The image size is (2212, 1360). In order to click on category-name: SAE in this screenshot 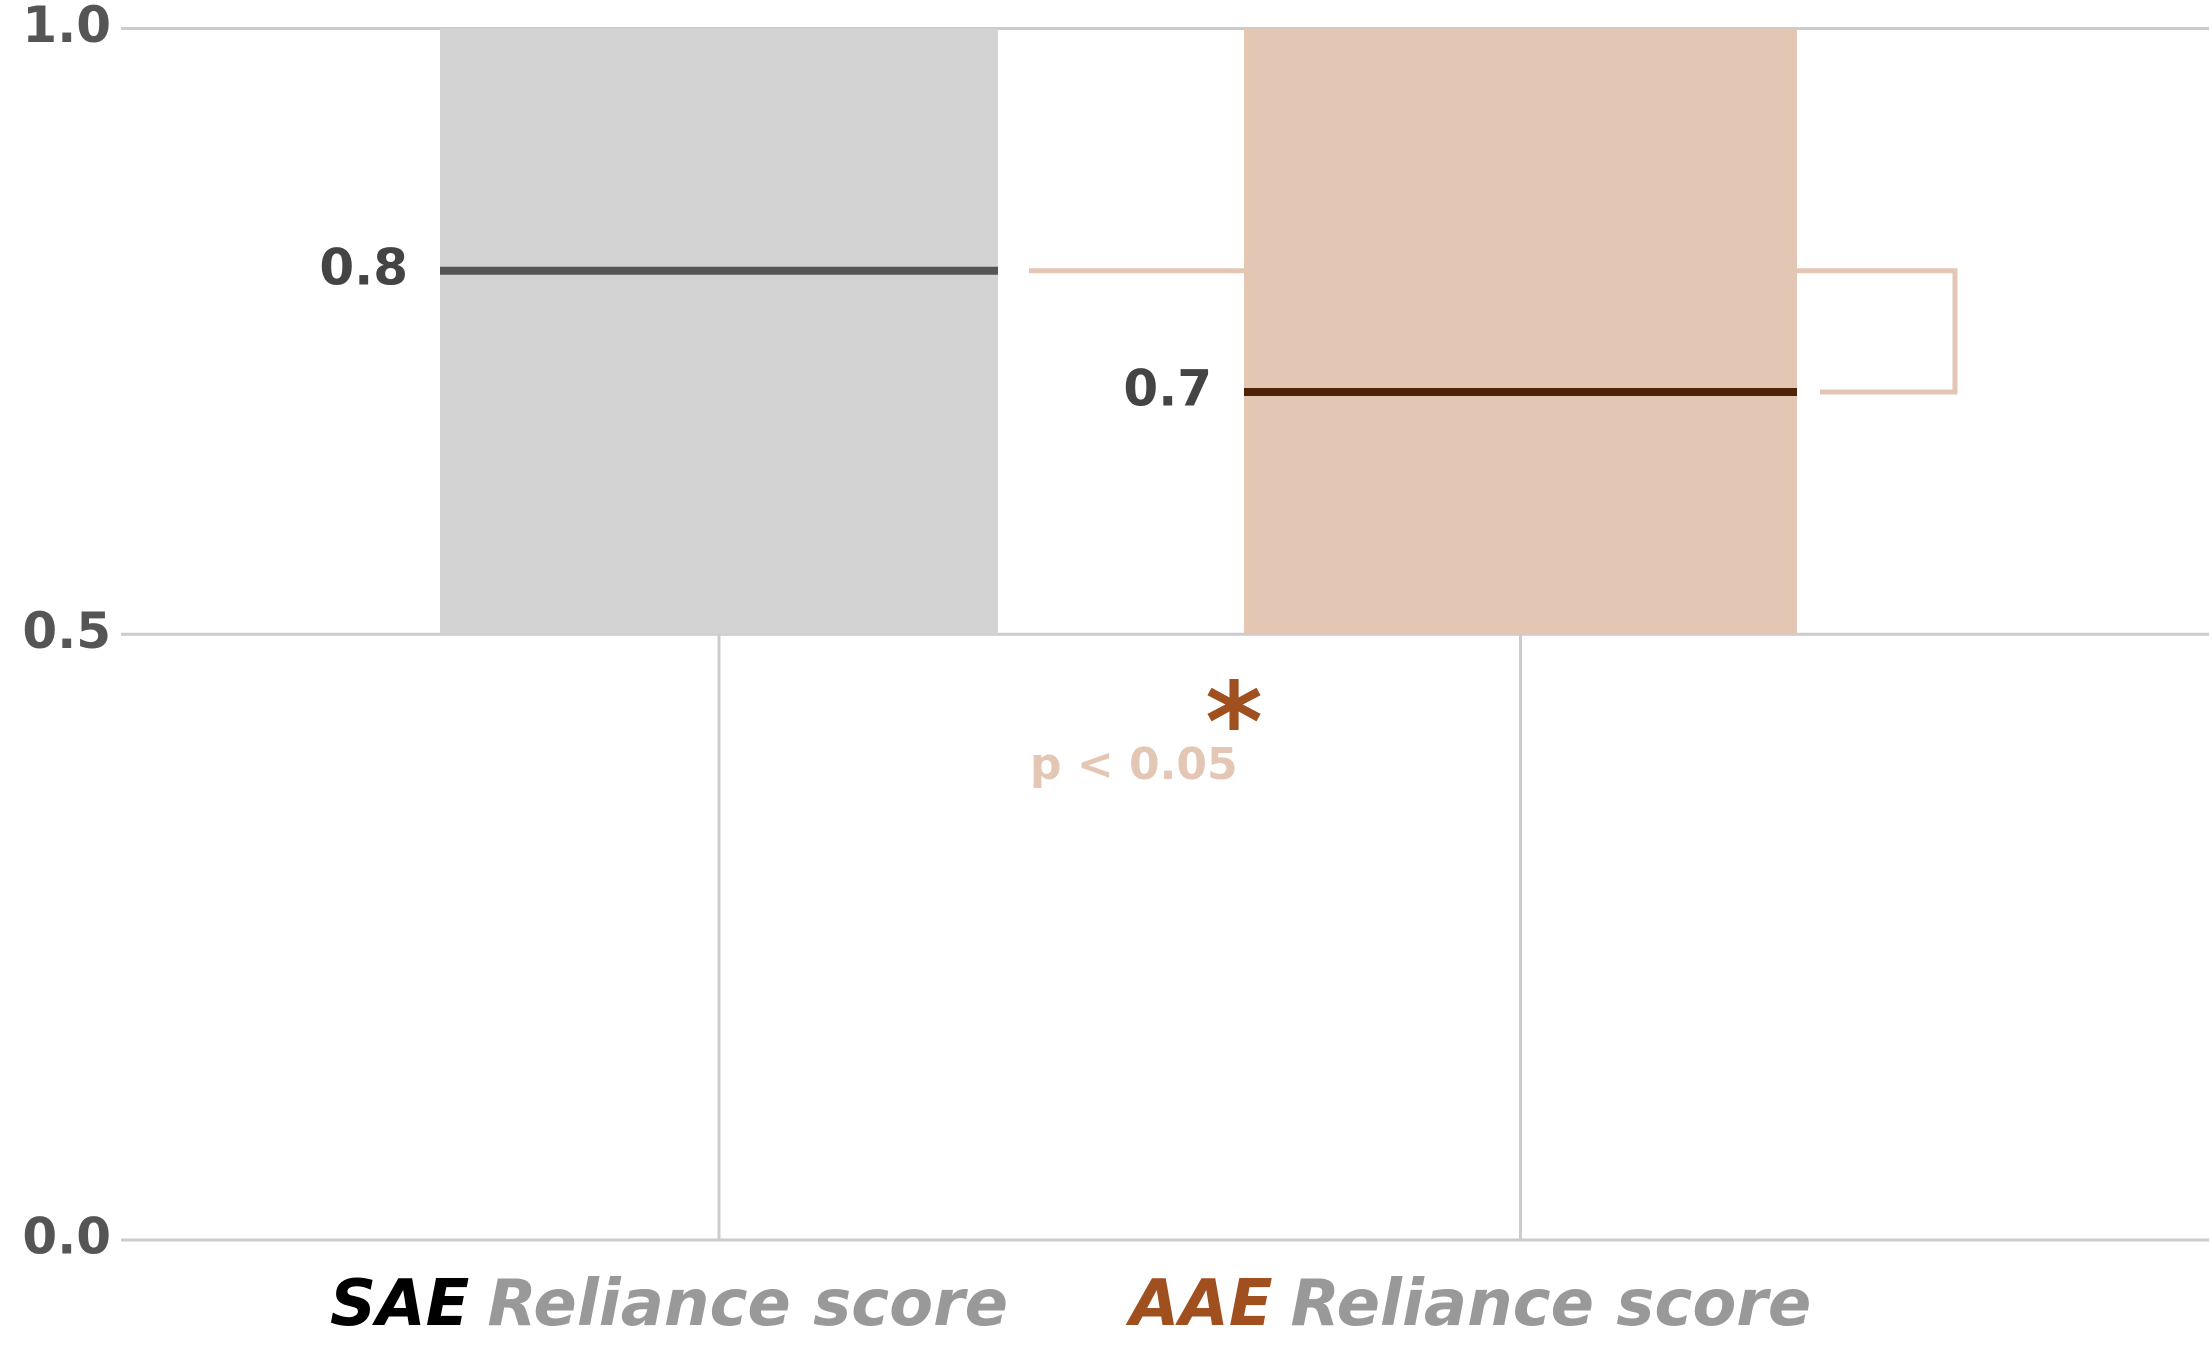, I will do `click(399, 1304)`.